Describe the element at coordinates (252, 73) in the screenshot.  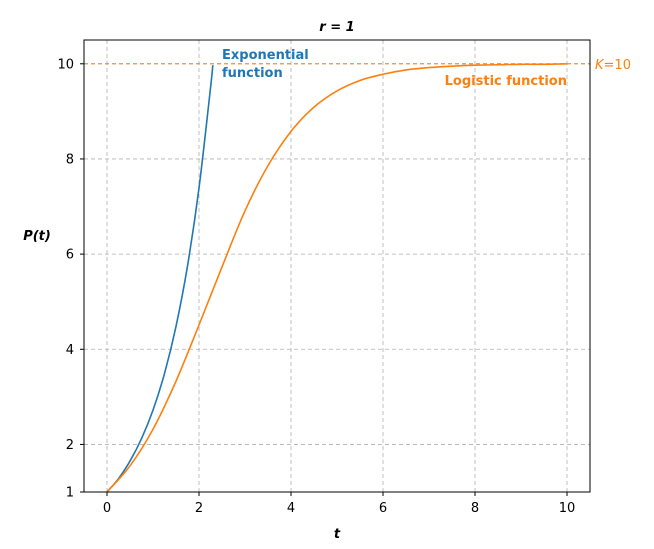
I see `exponential-annotation-line-2: function` at that location.